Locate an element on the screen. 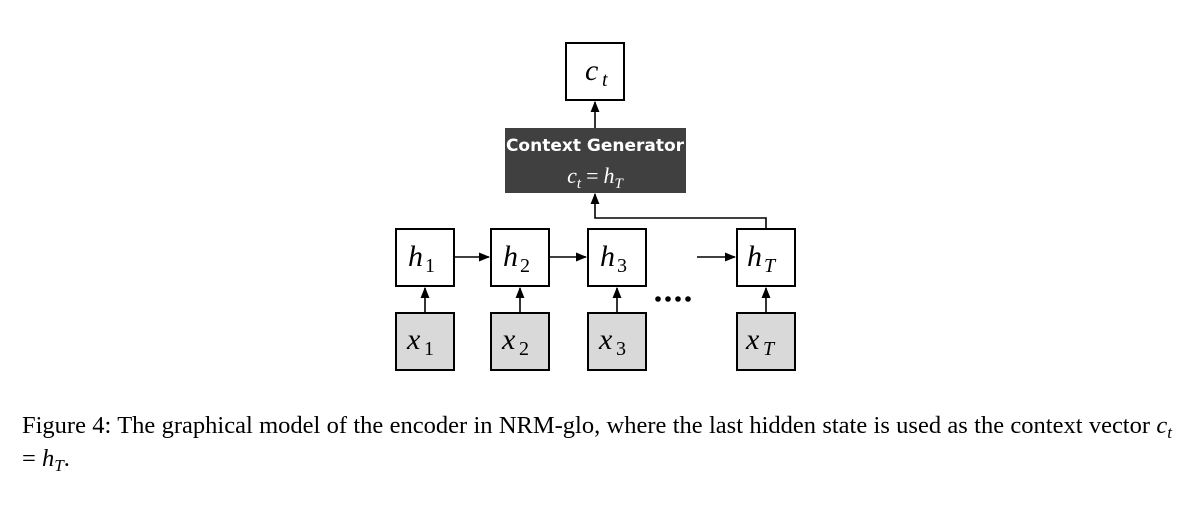  output-node-symbol: c is located at coordinates (591, 70).